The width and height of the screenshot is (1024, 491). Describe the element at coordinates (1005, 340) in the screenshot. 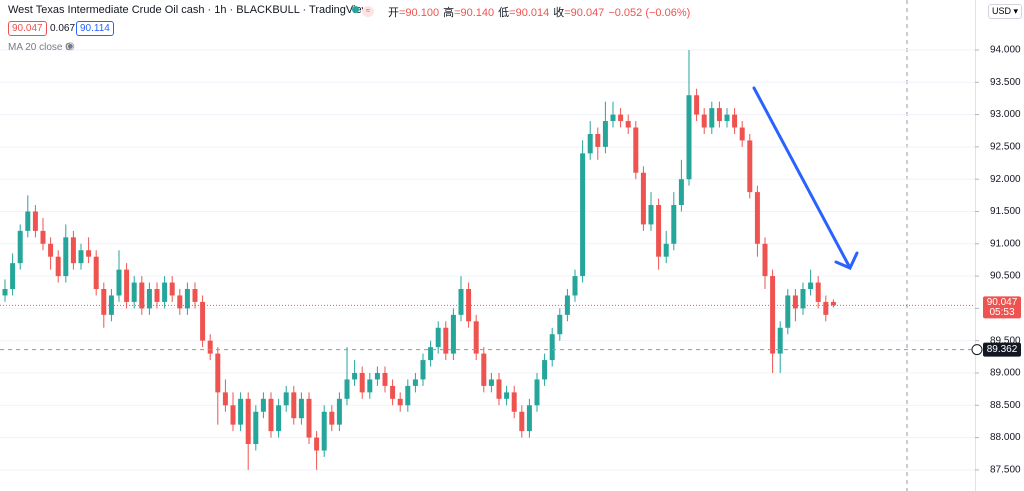

I see `y-tick-label: 89.500` at that location.